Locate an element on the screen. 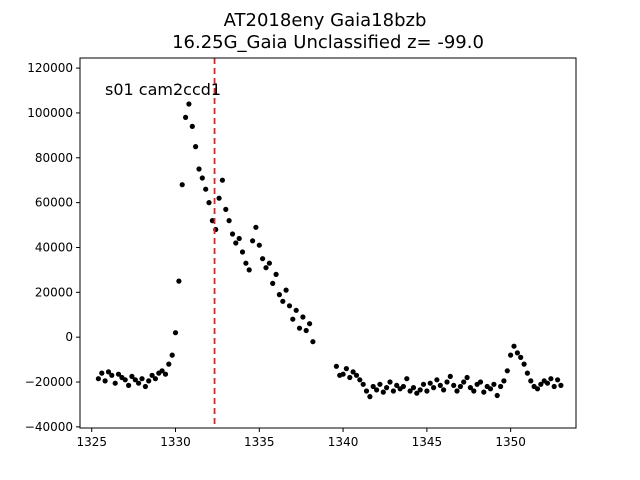  x-tick-label: 1350 is located at coordinates (510, 442).